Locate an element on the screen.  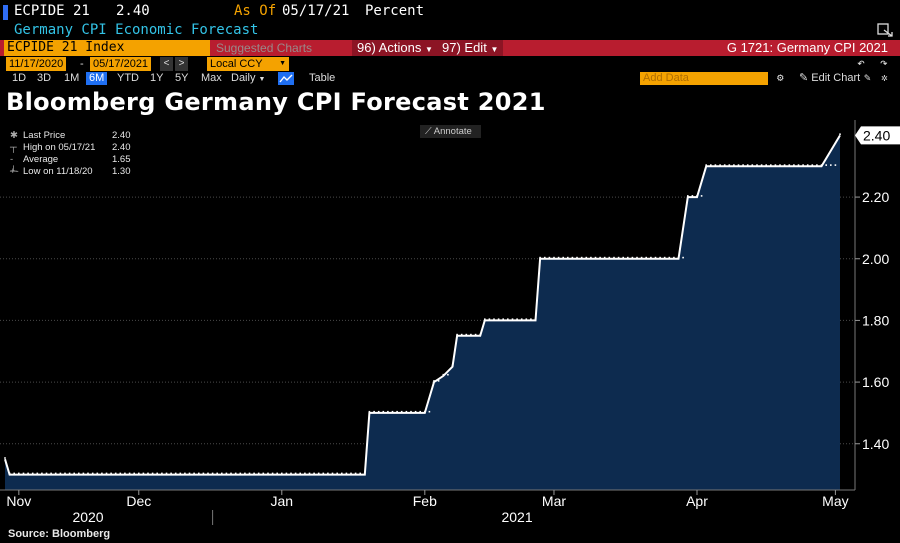
unit-label: Percent is located at coordinates (395, 11).